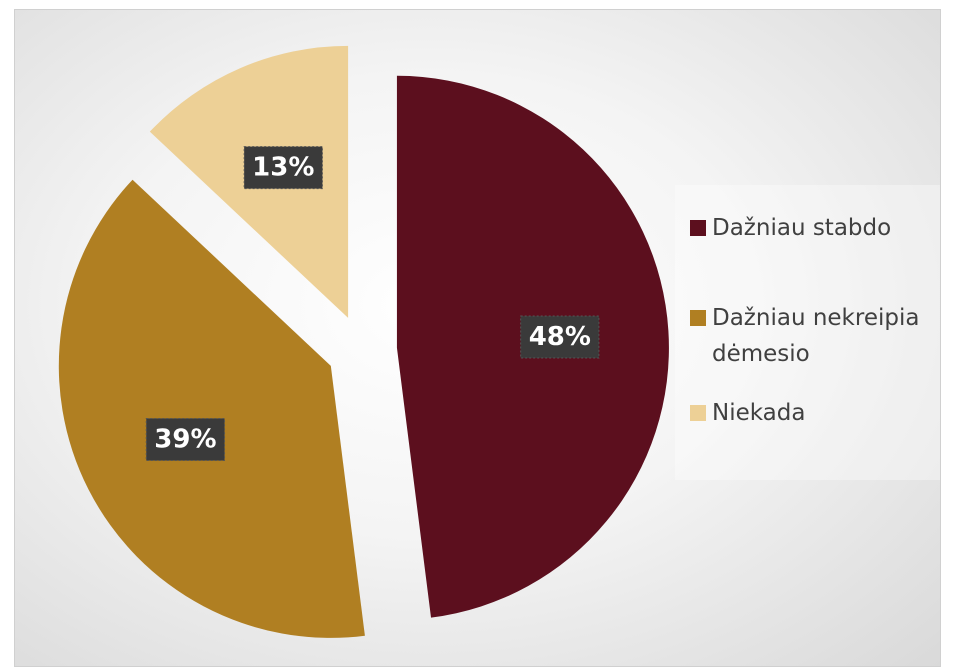 The height and width of the screenshot is (670, 955). What do you see at coordinates (815, 413) in the screenshot?
I see `legend-item: Niekada` at bounding box center [815, 413].